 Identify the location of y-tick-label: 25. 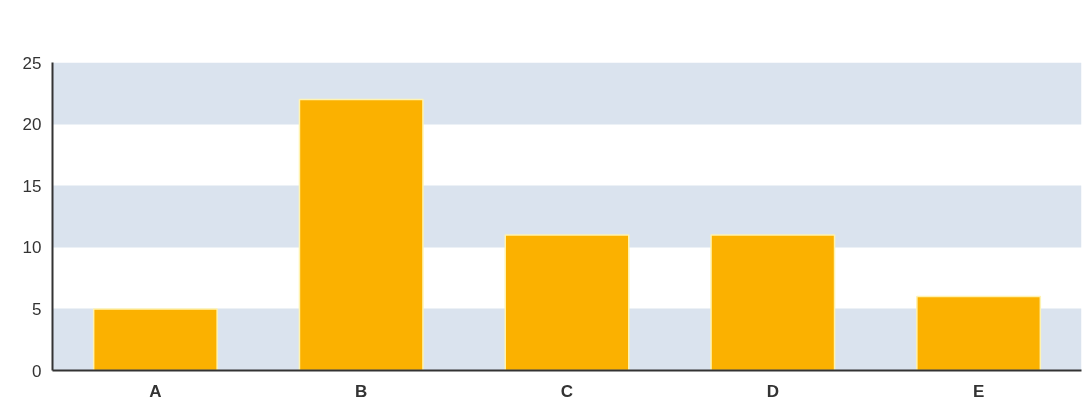
(32, 63).